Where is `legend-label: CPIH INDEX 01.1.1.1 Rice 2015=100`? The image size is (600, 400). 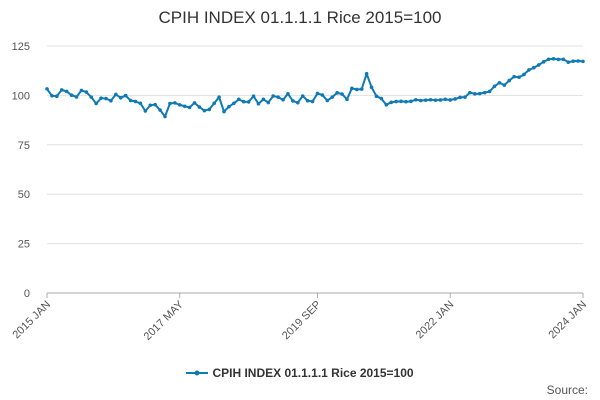
legend-label: CPIH INDEX 01.1.1.1 Rice 2015=100 is located at coordinates (313, 373).